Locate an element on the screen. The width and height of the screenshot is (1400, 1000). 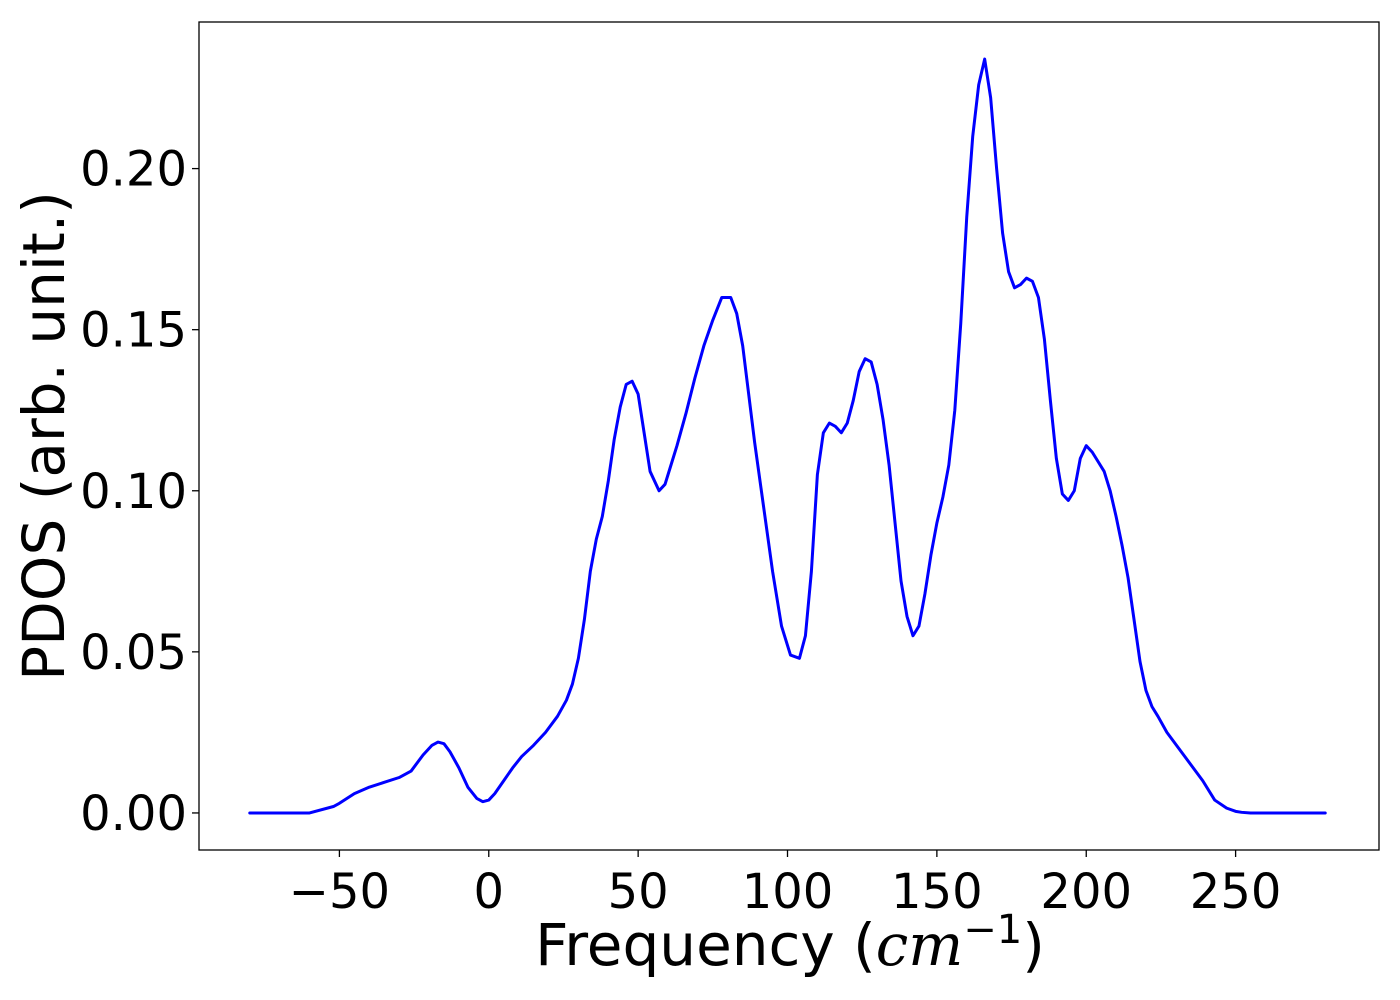
x-axis-title-exponent: −1 is located at coordinates (992, 930).